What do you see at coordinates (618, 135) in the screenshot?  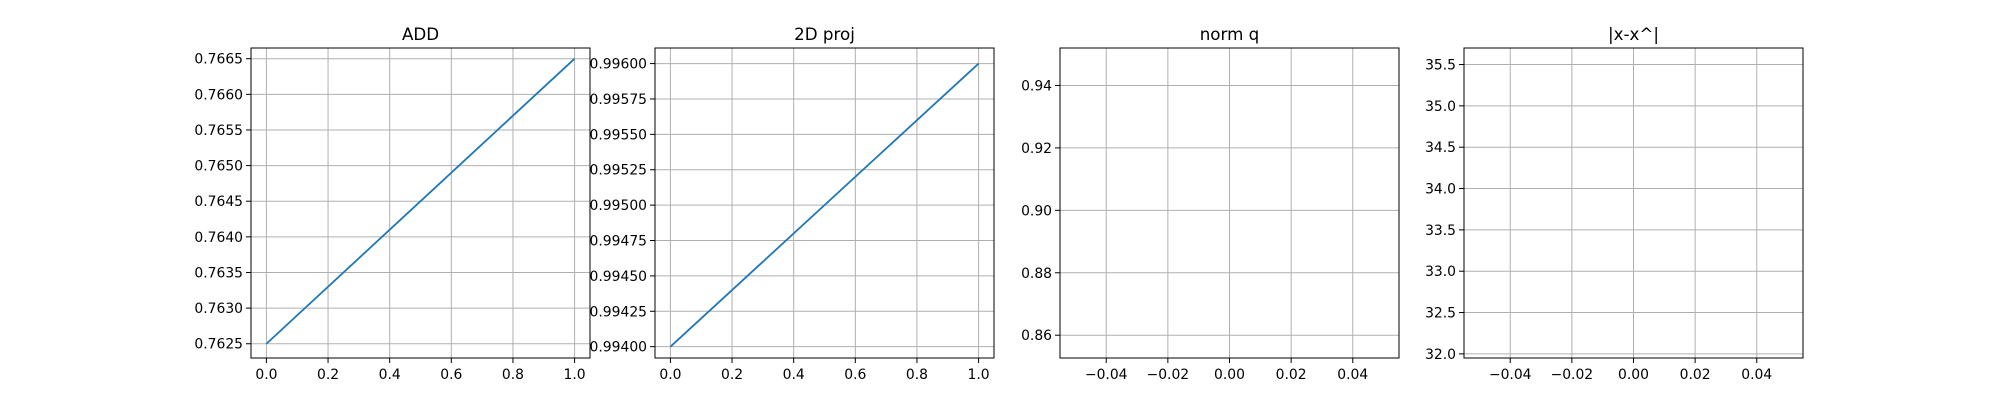 I see `y-tick-label: 0.99550` at bounding box center [618, 135].